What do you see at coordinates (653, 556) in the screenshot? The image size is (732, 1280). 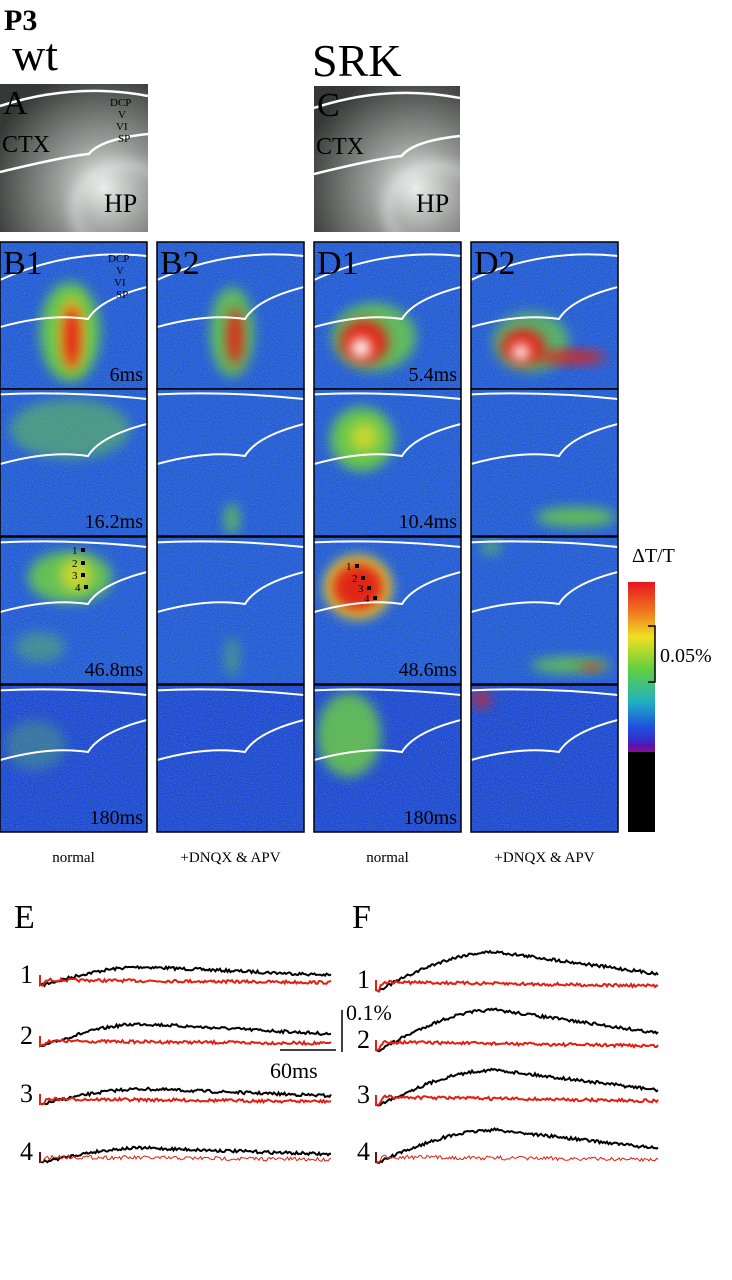 I see `label: ΔT/T` at bounding box center [653, 556].